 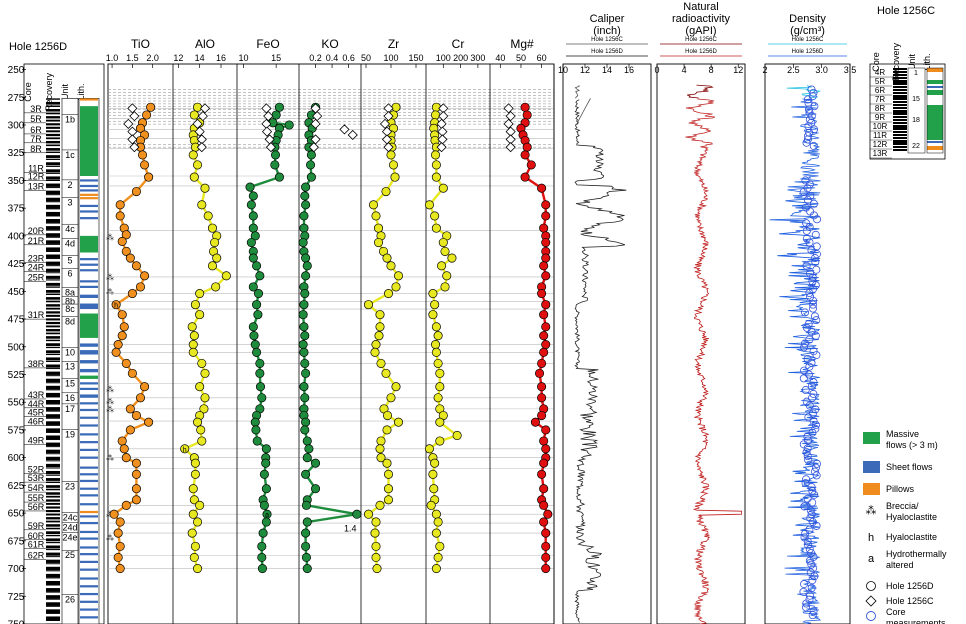 I want to click on panel-title: Al2O3, so click(x=205, y=44).